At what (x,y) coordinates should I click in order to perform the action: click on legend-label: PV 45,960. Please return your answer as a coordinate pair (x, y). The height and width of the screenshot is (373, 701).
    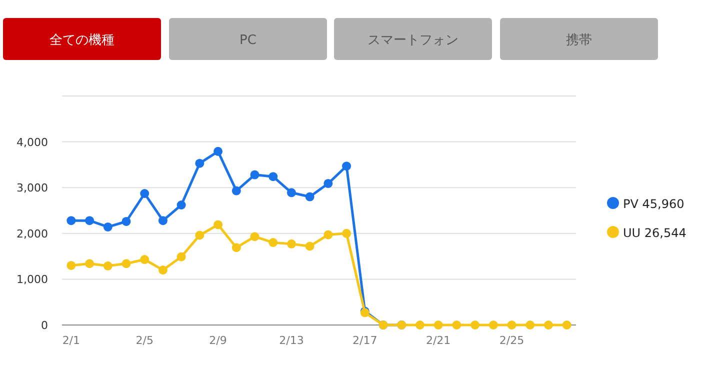
    Looking at the image, I should click on (653, 204).